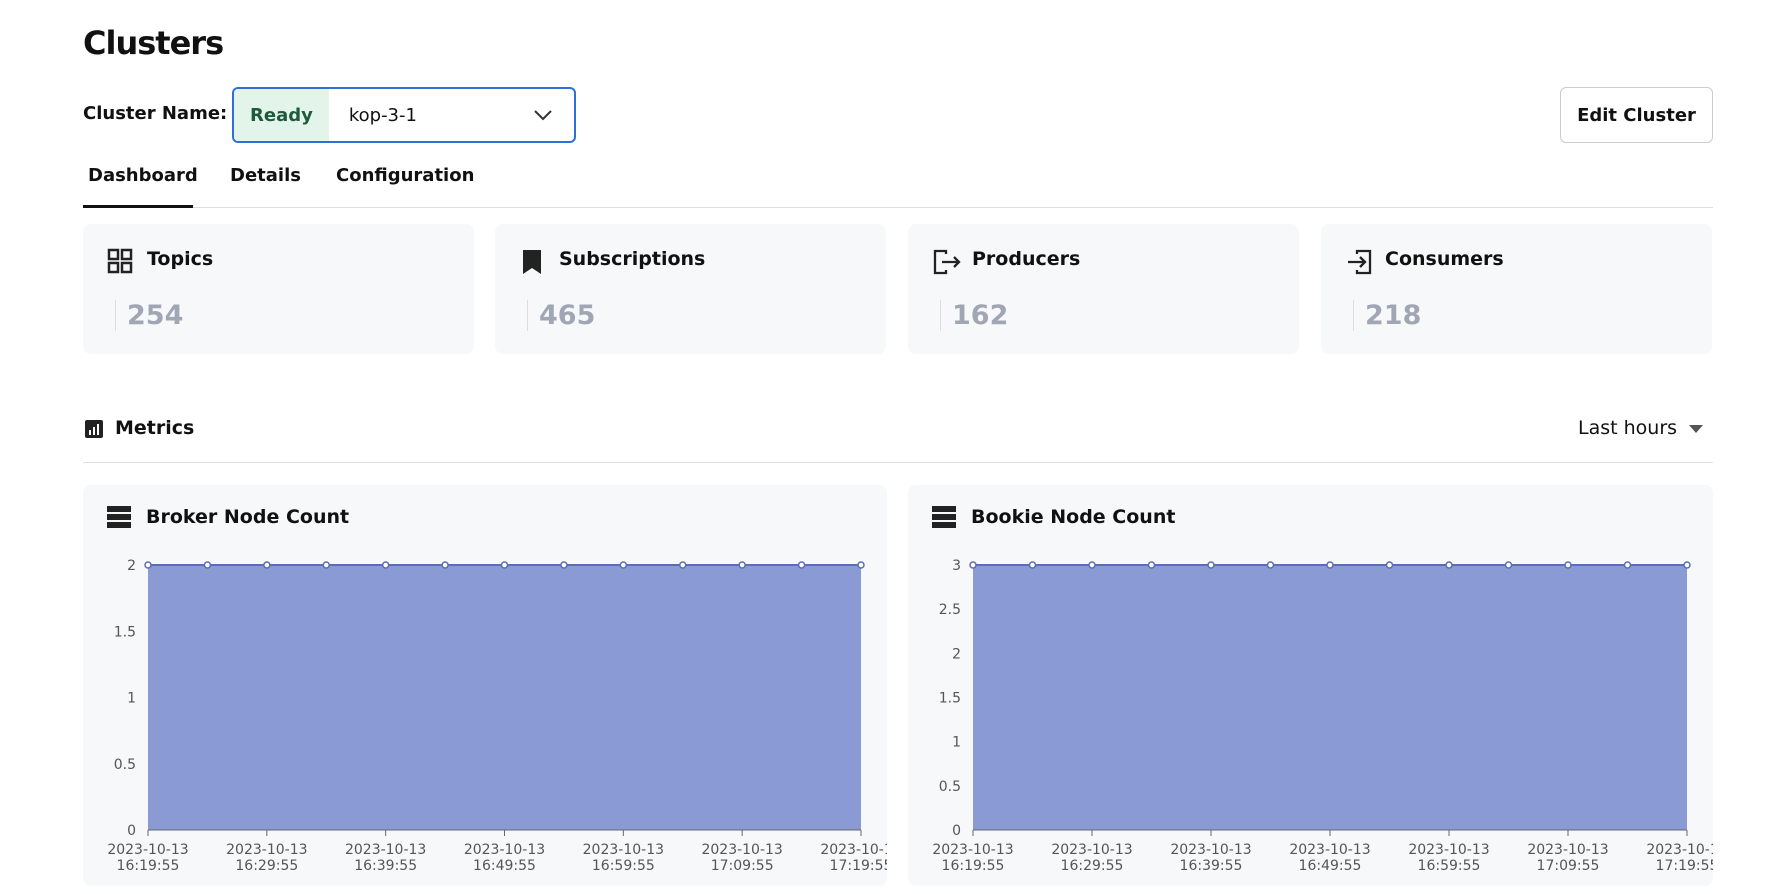 Image resolution: width=1784 pixels, height=894 pixels. I want to click on stat-value: 162, so click(974, 315).